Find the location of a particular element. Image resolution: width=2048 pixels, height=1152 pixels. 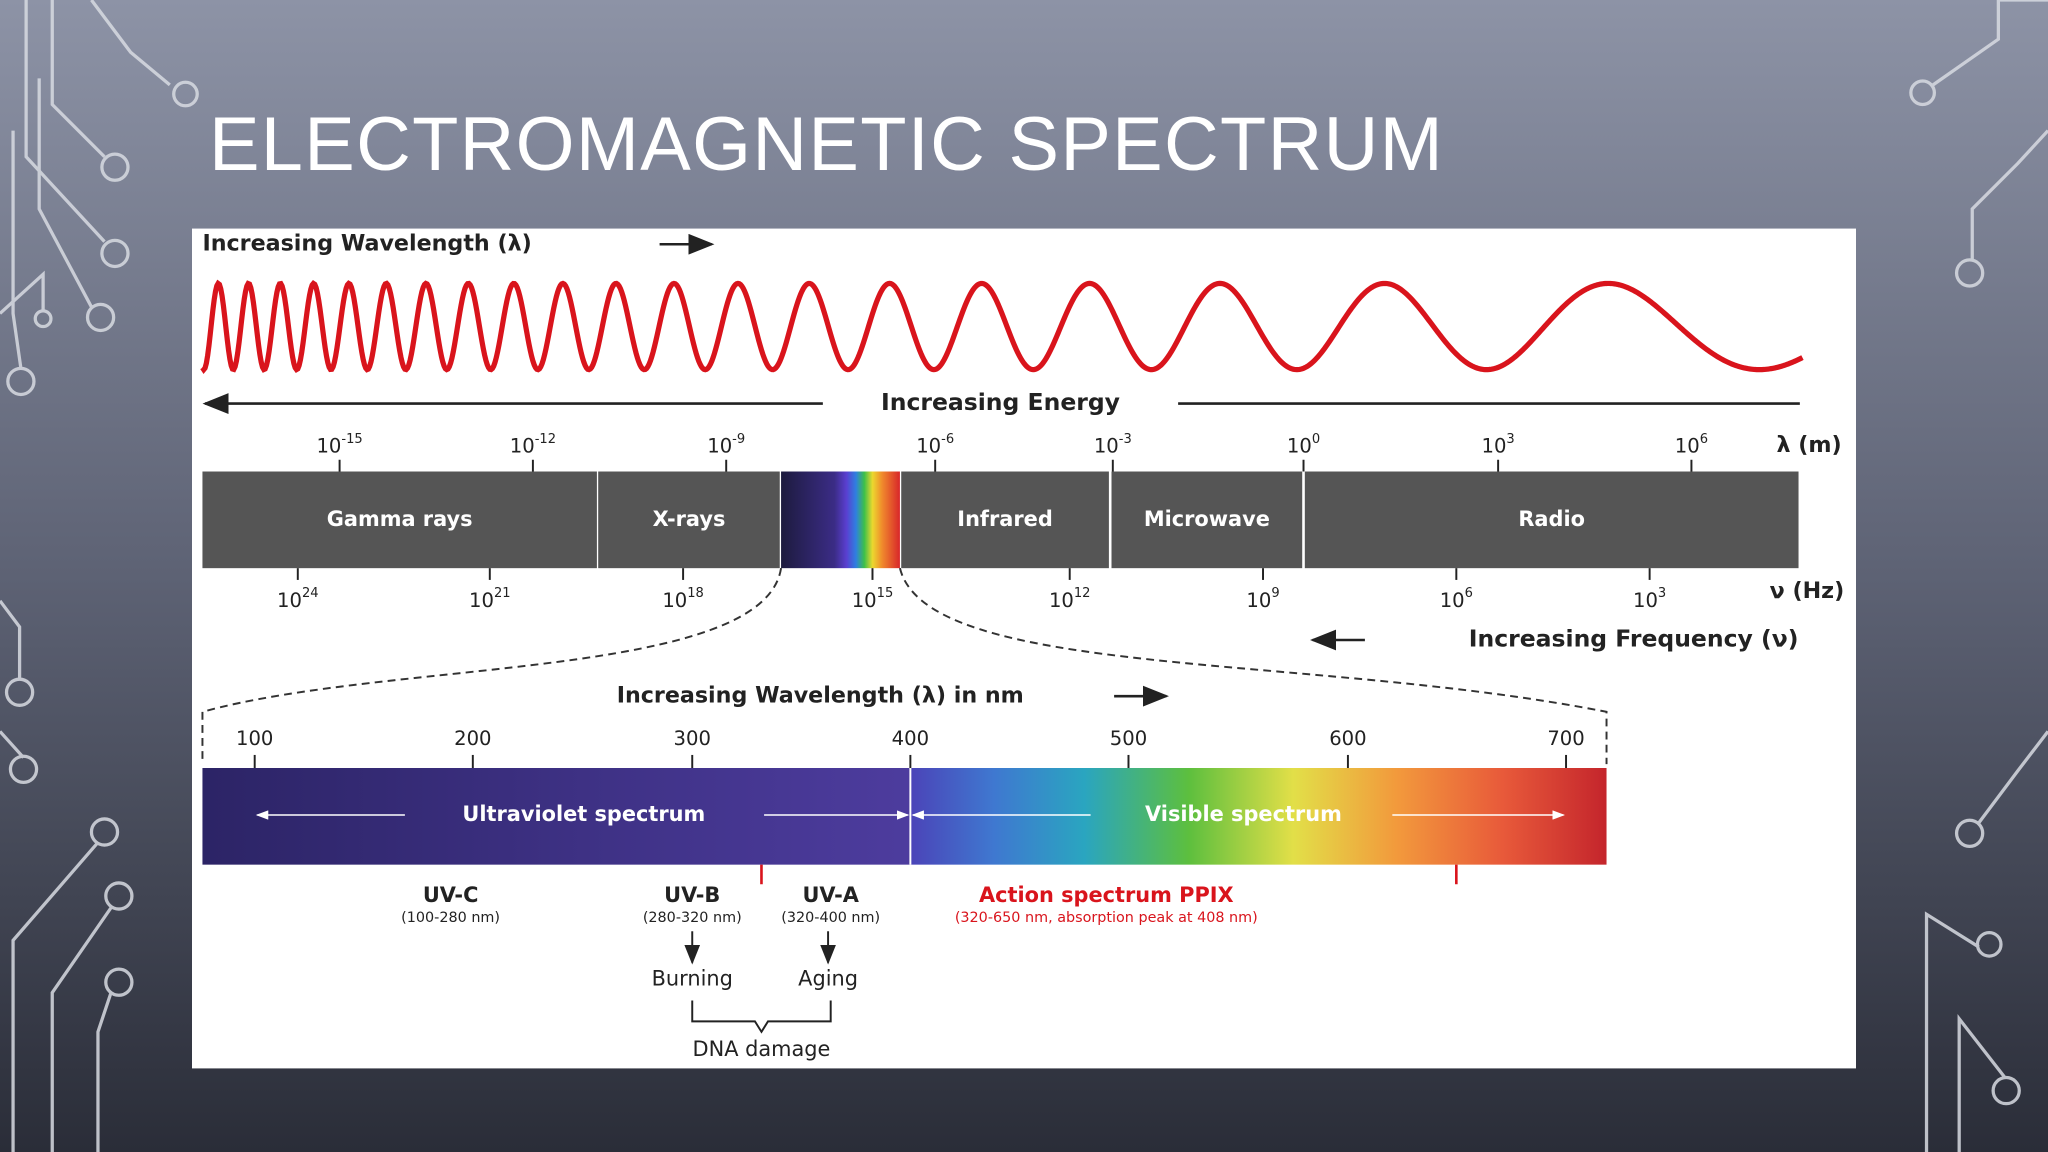

energy-label: Increasing Energy is located at coordinates (1000, 402).